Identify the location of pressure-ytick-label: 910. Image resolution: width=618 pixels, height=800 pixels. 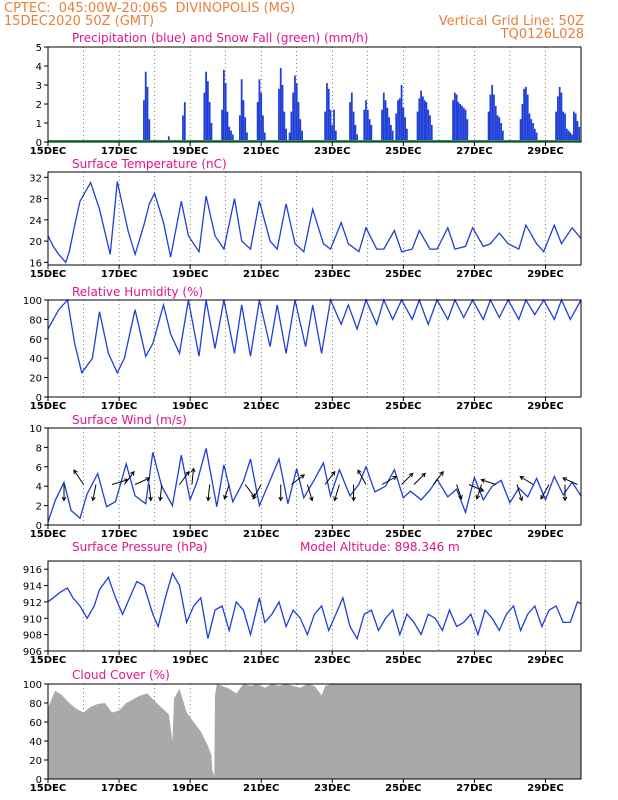
(32, 619).